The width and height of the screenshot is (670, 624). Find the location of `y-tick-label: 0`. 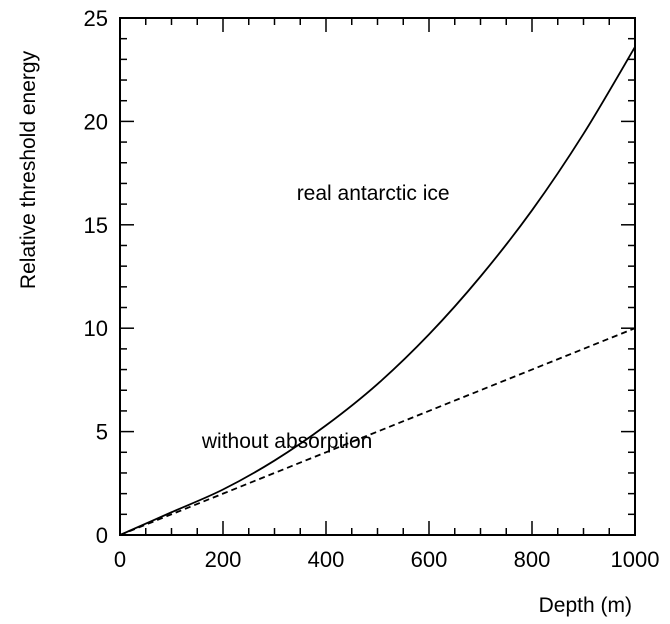

y-tick-label: 0 is located at coordinates (102, 535).